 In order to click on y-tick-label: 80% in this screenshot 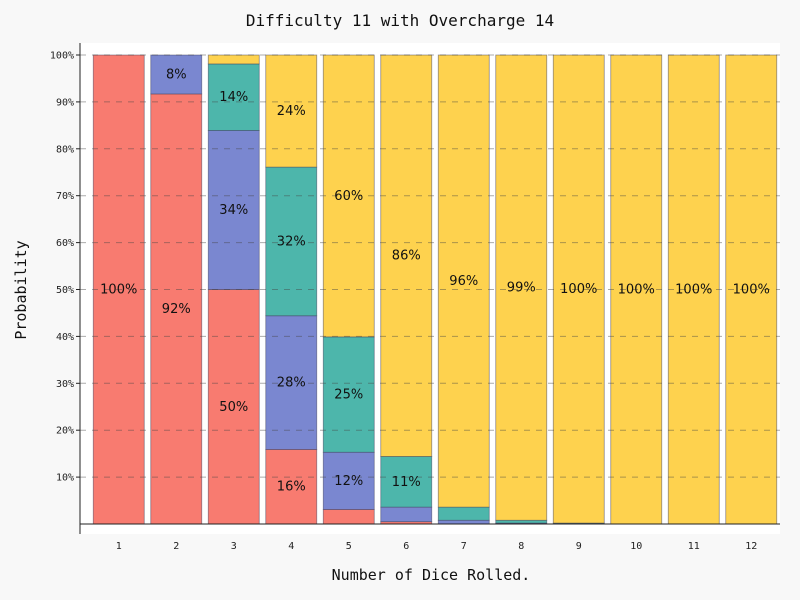, I will do `click(65, 149)`.